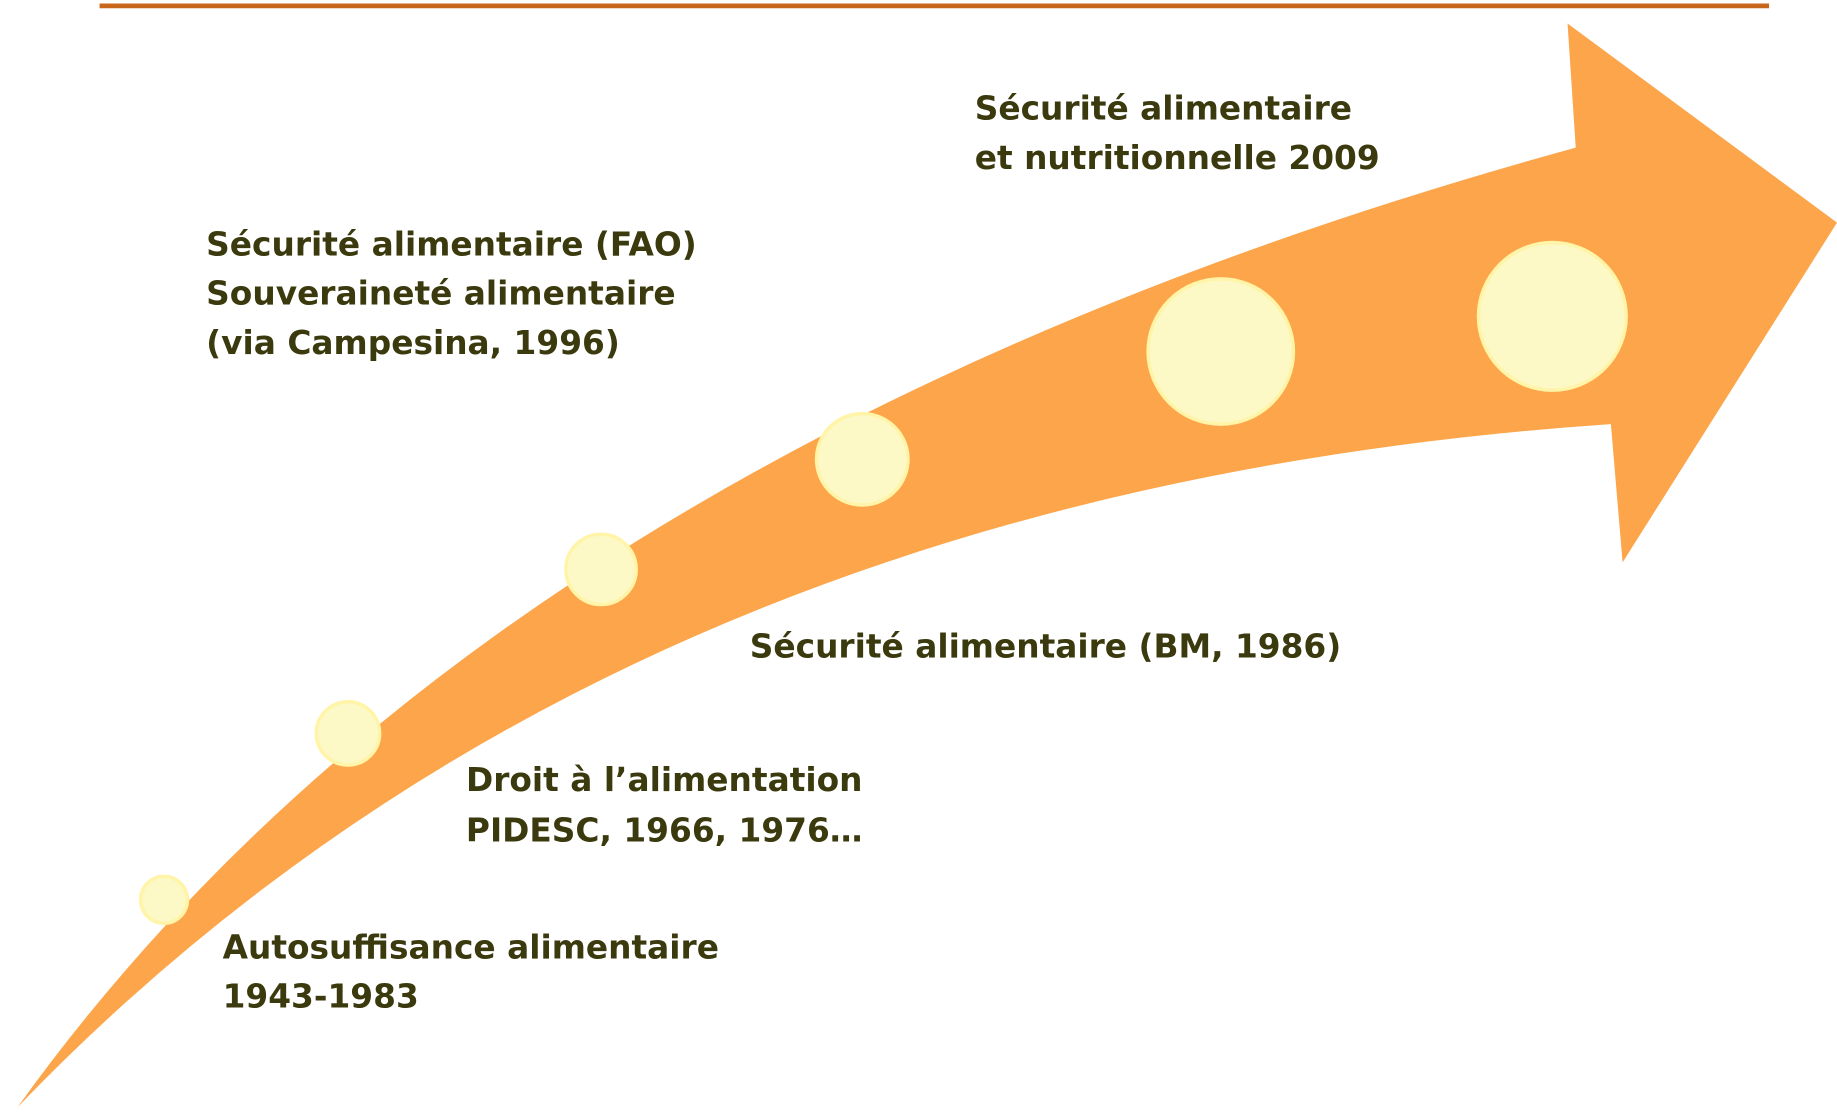 This screenshot has width=1837, height=1113. Describe the element at coordinates (664, 780) in the screenshot. I see `label: Droit à l’alimentation` at that location.